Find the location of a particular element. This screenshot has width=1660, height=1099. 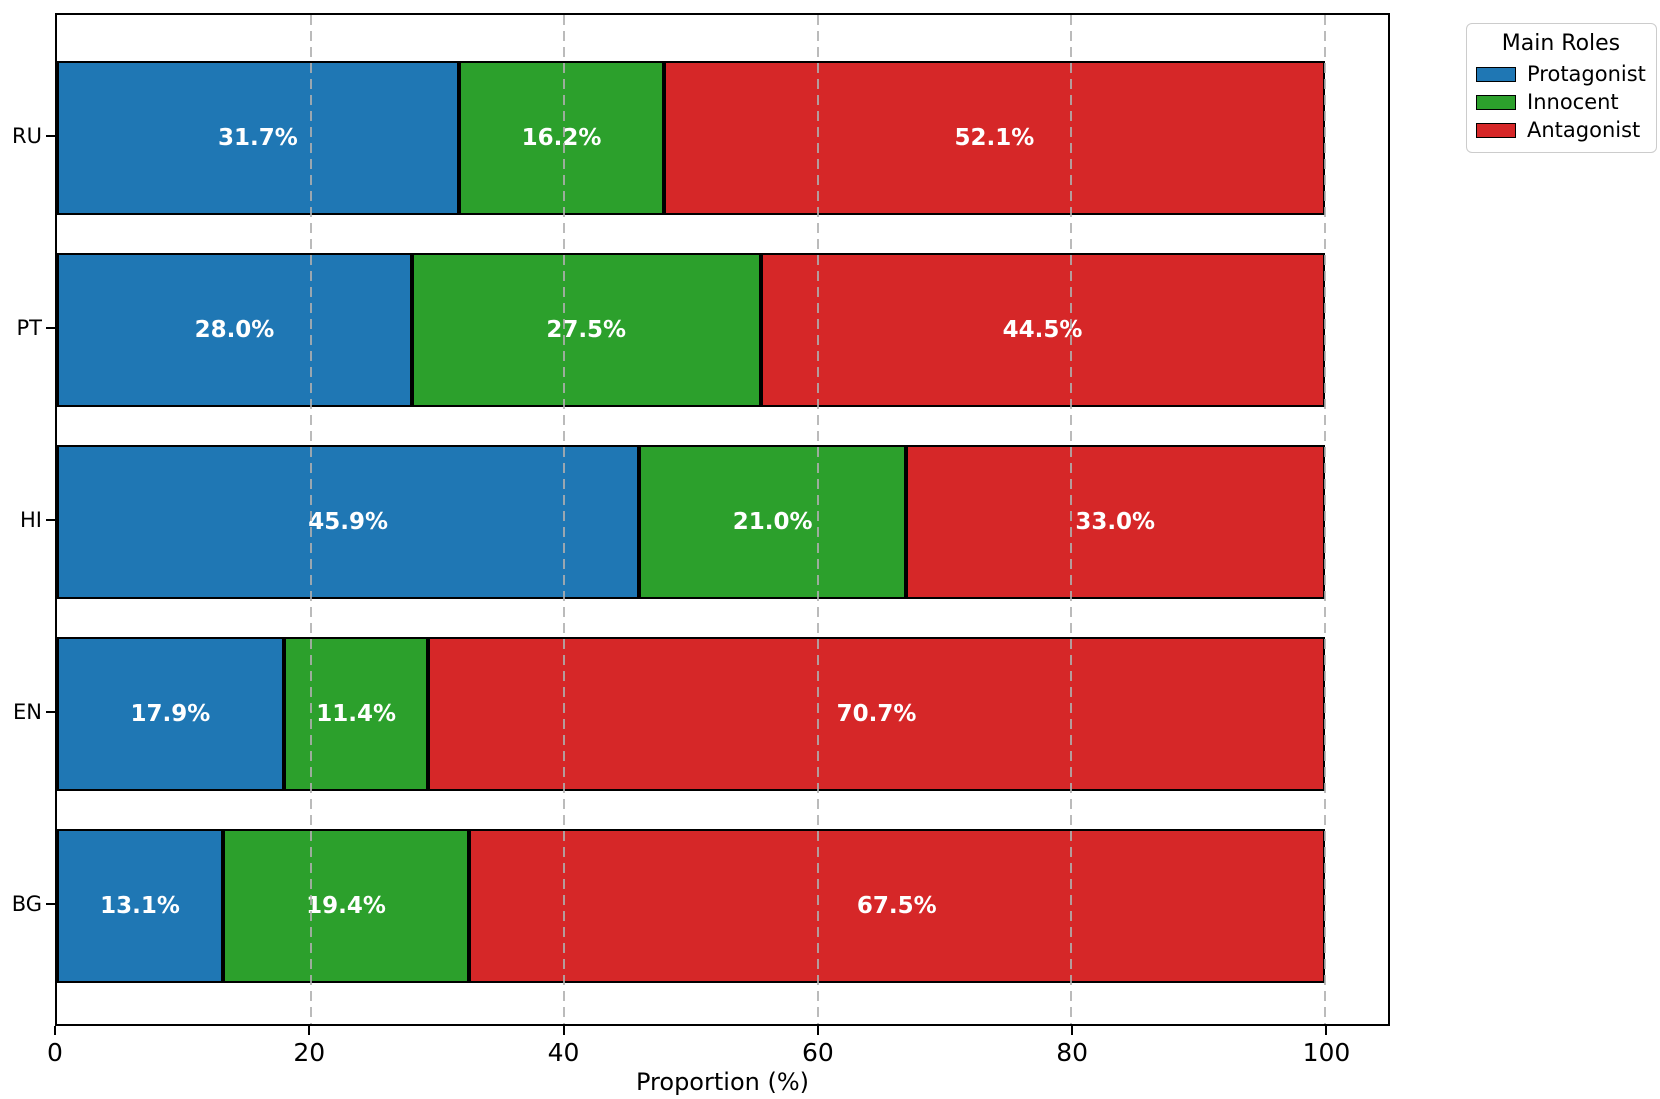

legend-entry-antagonist: Antagonist is located at coordinates (1561, 130).